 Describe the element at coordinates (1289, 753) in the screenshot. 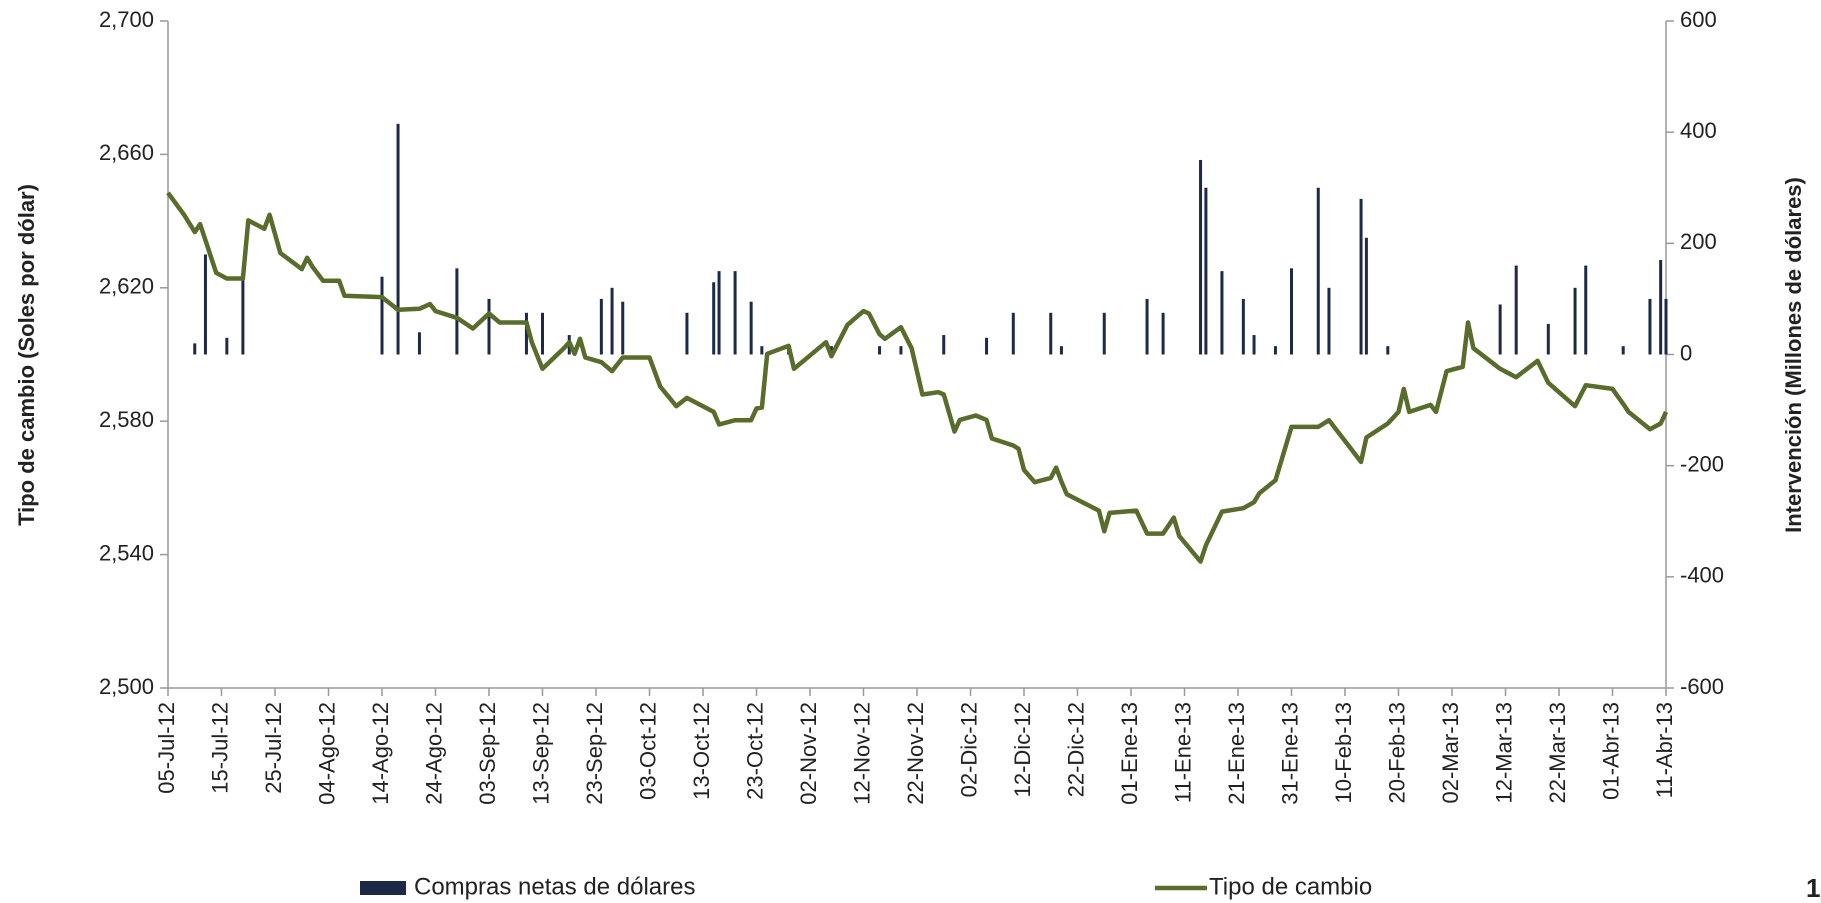

I see `x-tick-label: 31-Ene-13` at that location.